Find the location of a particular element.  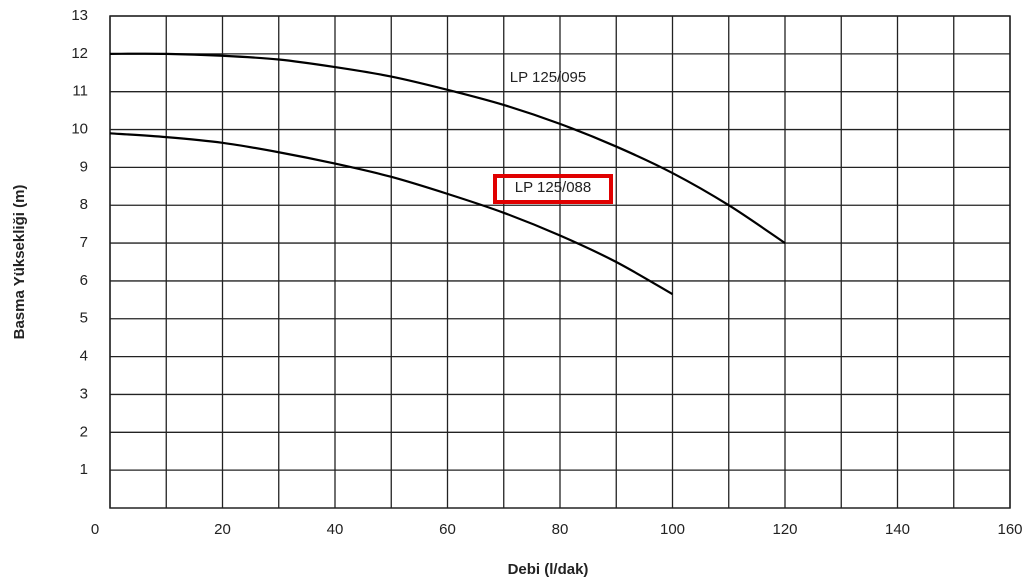

x-tick-label: 100 is located at coordinates (672, 529).